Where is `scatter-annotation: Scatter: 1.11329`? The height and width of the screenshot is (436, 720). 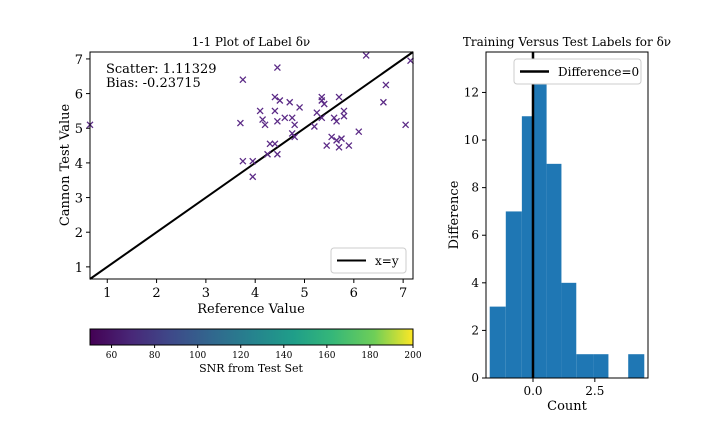 scatter-annotation: Scatter: 1.11329 is located at coordinates (161, 69).